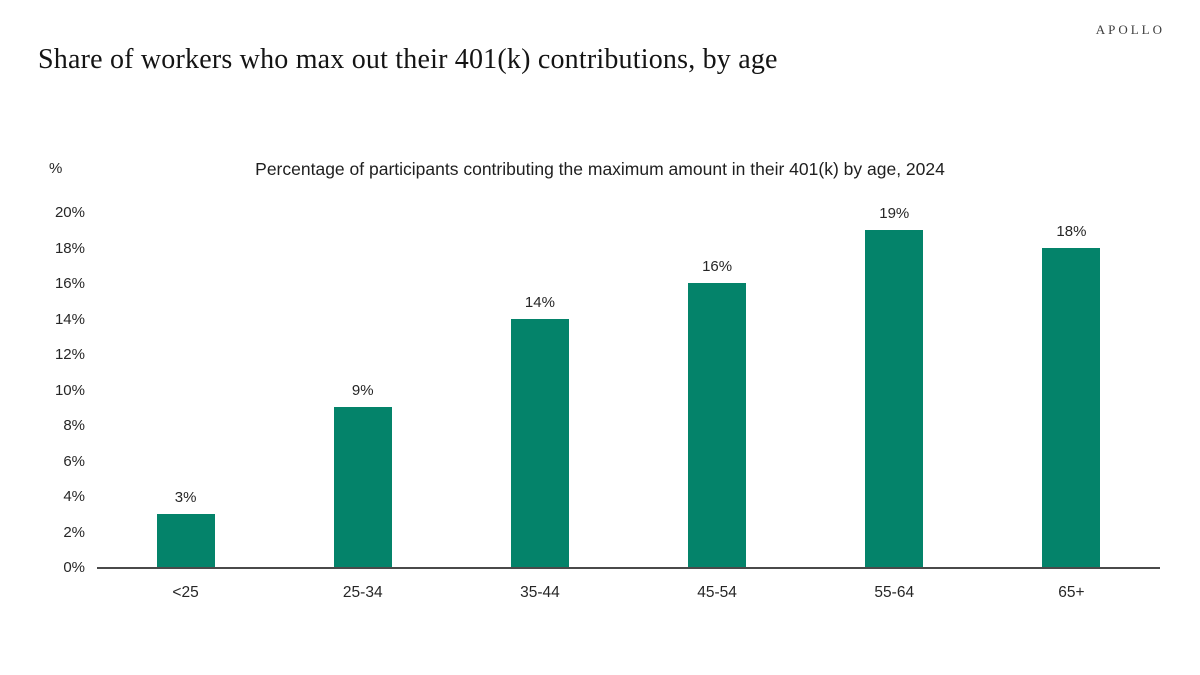 The image size is (1200, 675). What do you see at coordinates (74, 496) in the screenshot?
I see `y-axis-tick-label: 4%` at bounding box center [74, 496].